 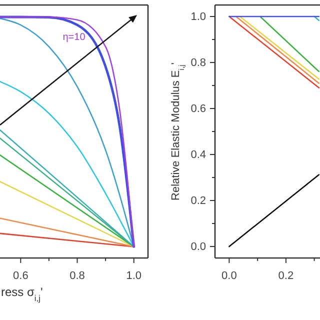 What do you see at coordinates (22, 294) in the screenshot?
I see `x-axis-title: ress σ$_{i,j}$'` at bounding box center [22, 294].